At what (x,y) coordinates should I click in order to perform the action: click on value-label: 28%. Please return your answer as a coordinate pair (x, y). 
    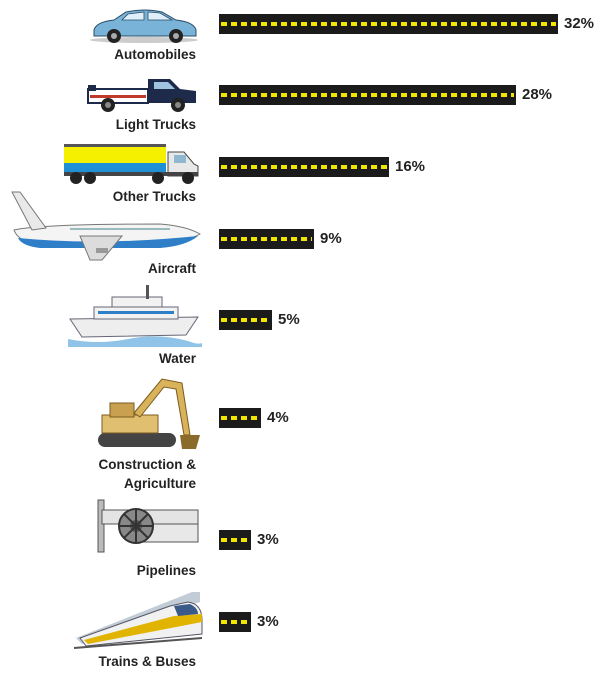
    Looking at the image, I should click on (537, 94).